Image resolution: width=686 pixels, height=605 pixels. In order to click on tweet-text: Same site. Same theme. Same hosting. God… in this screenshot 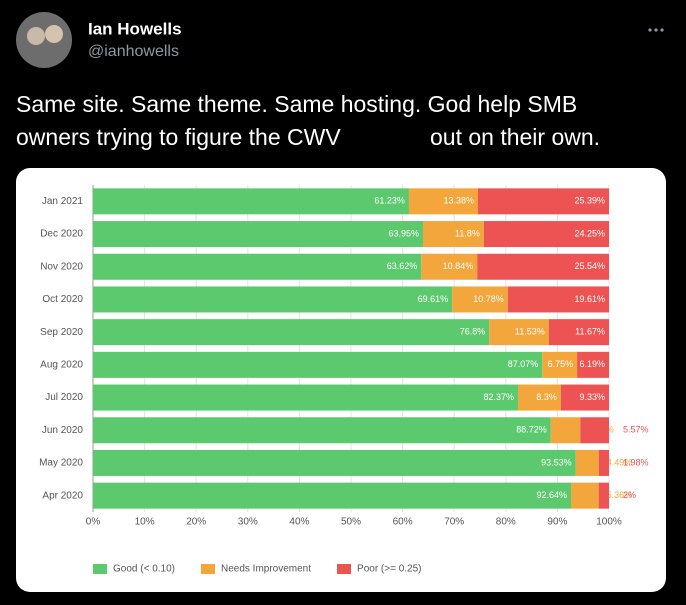, I will do `click(296, 104)`.